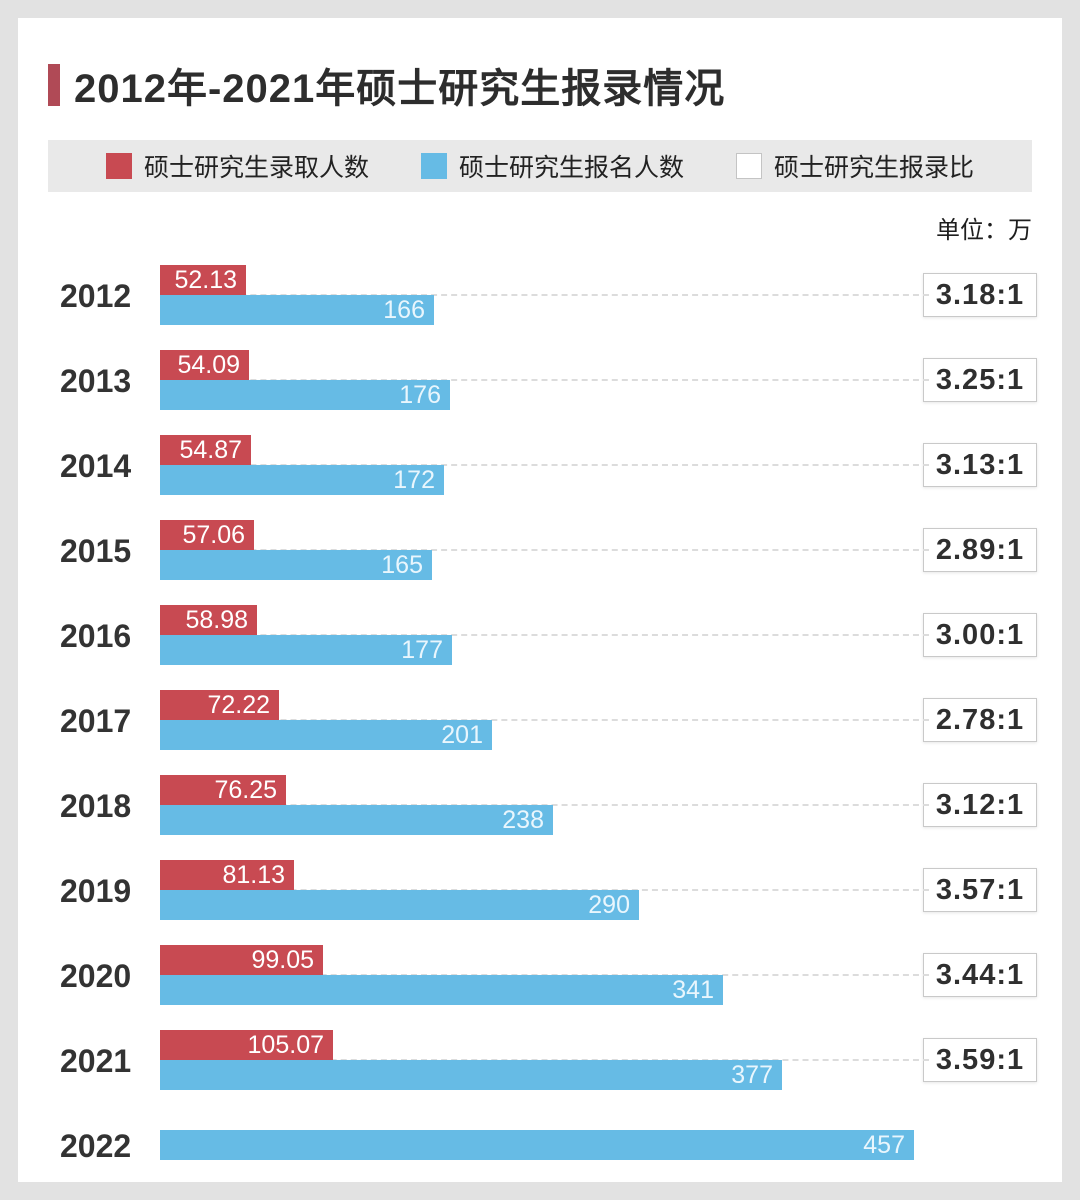 This screenshot has height=1200, width=1080. I want to click on row-bars: 54.09 176, so click(544, 380).